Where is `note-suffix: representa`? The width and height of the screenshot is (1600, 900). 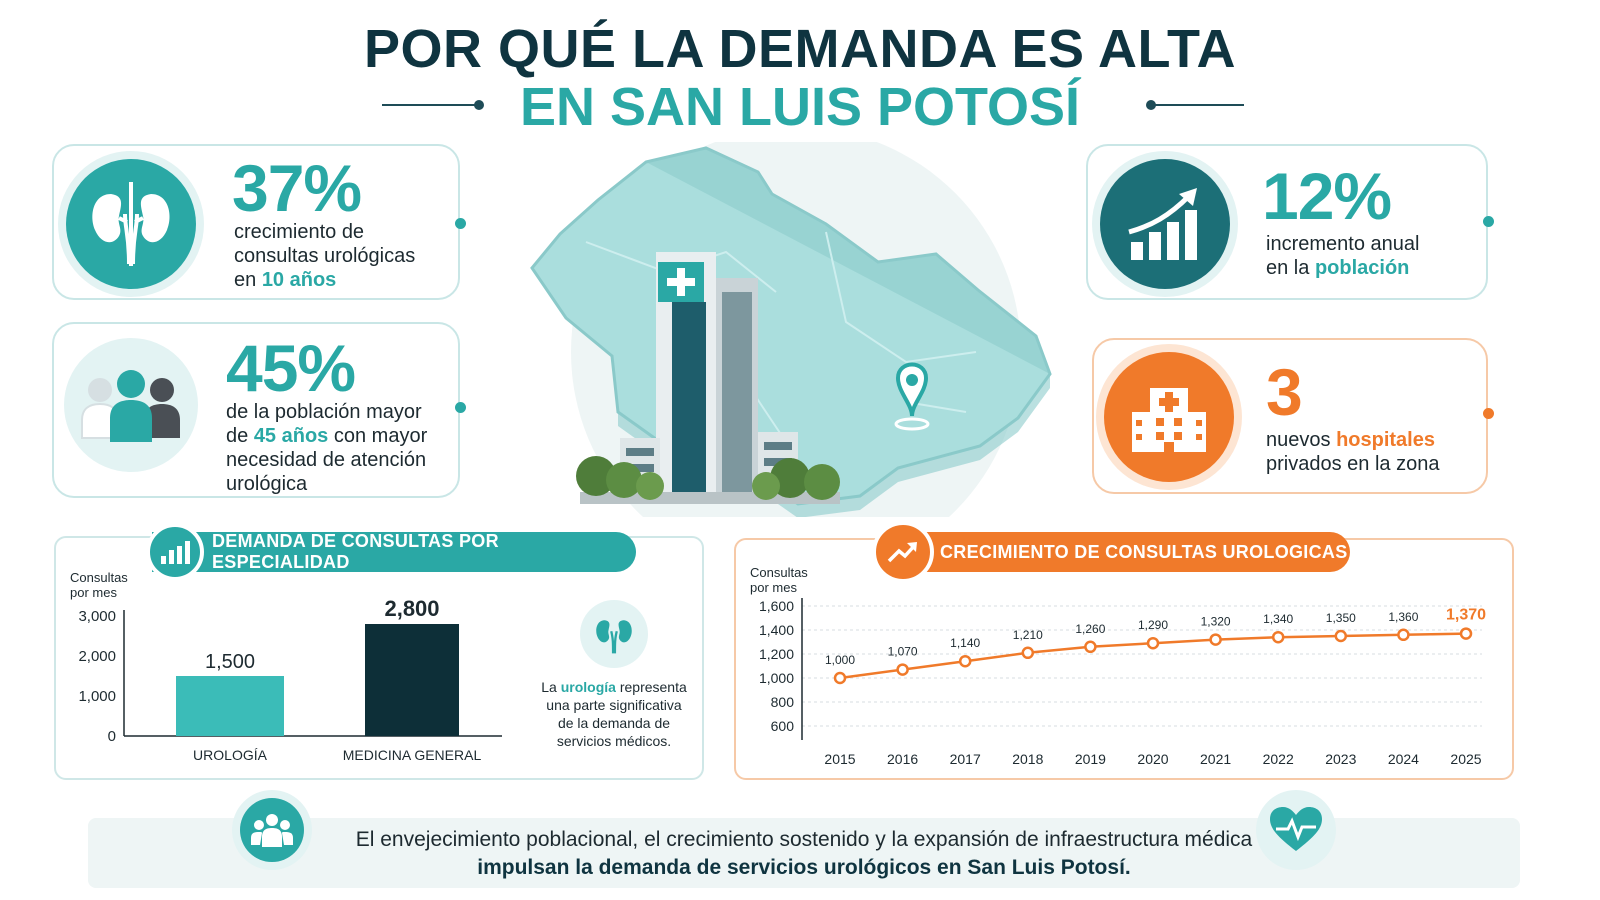
note-suffix: representa is located at coordinates (653, 687).